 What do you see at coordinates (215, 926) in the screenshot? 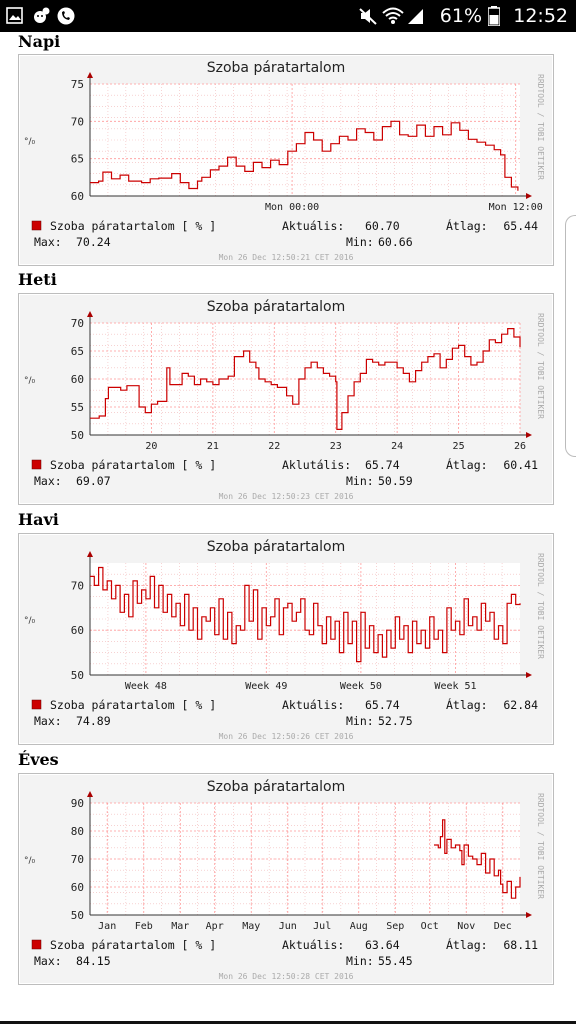
I see `x-tick-label: Apr` at bounding box center [215, 926].